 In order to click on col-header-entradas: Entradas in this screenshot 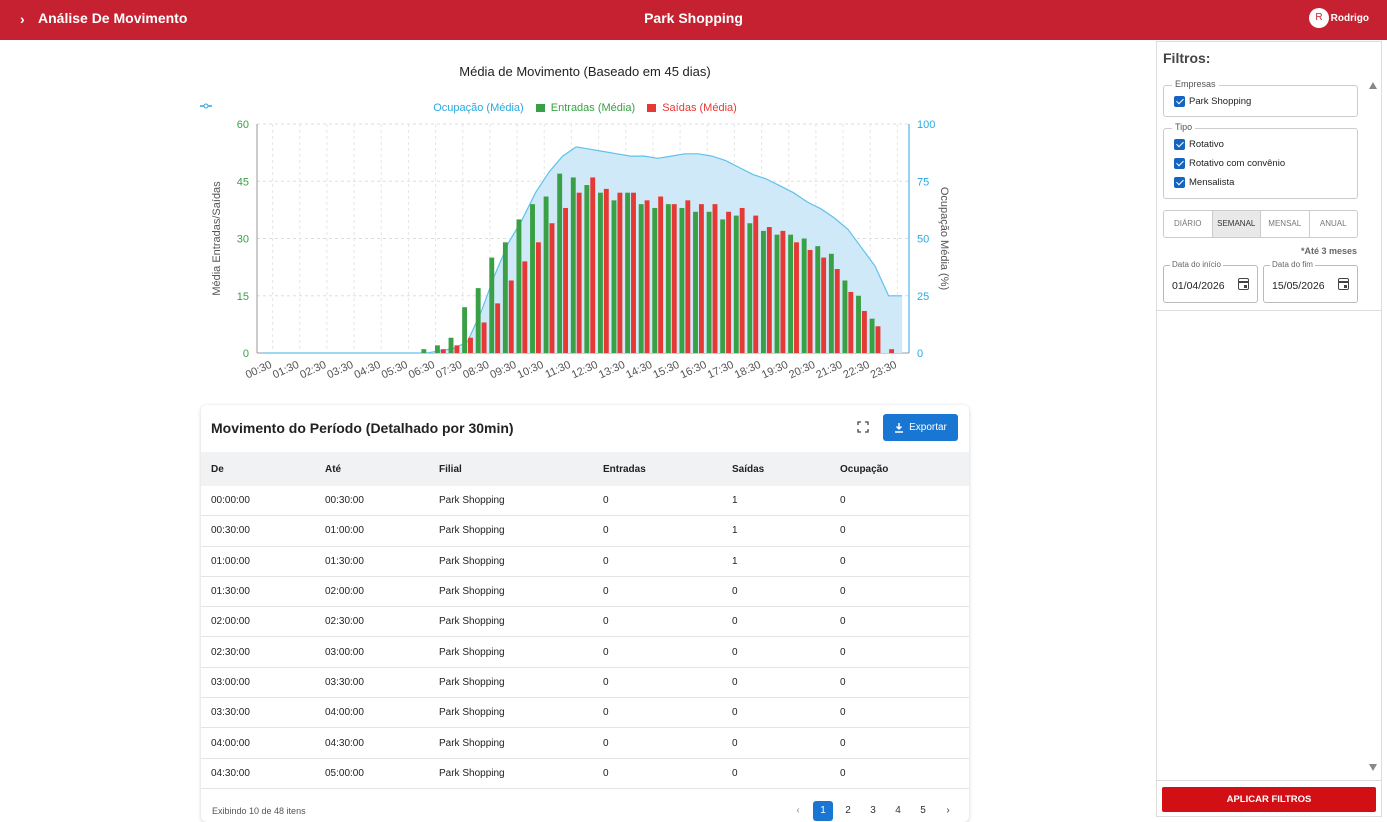, I will do `click(624, 469)`.